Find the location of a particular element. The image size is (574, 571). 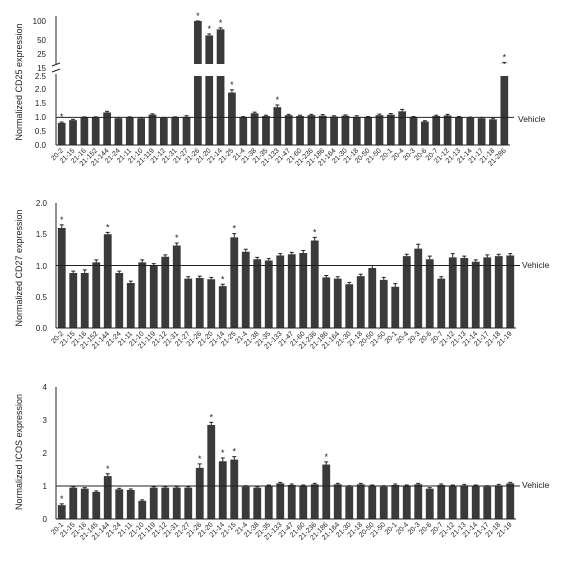

y-tick-label: 100 is located at coordinates (40, 21).